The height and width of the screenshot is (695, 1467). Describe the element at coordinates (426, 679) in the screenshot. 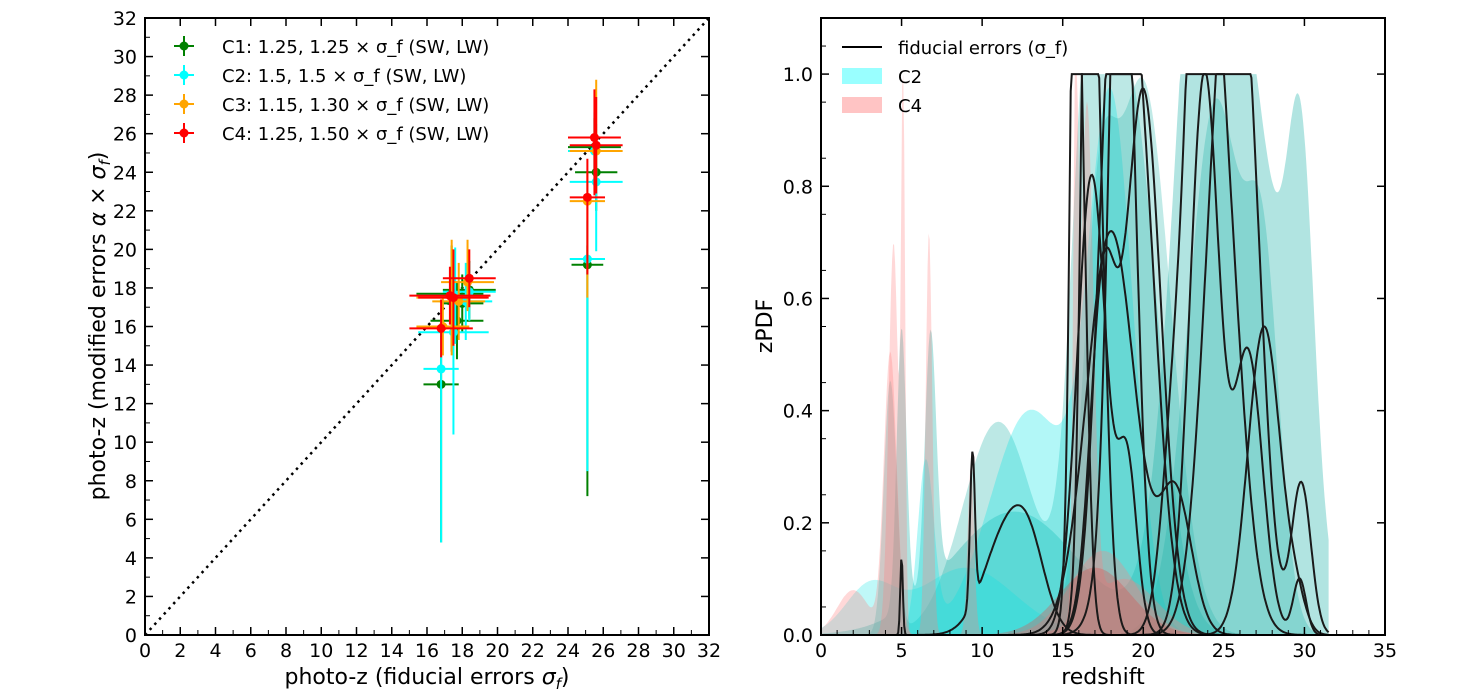

I see `left-x-axis-label: photo-z (fiducial errors σf)` at that location.